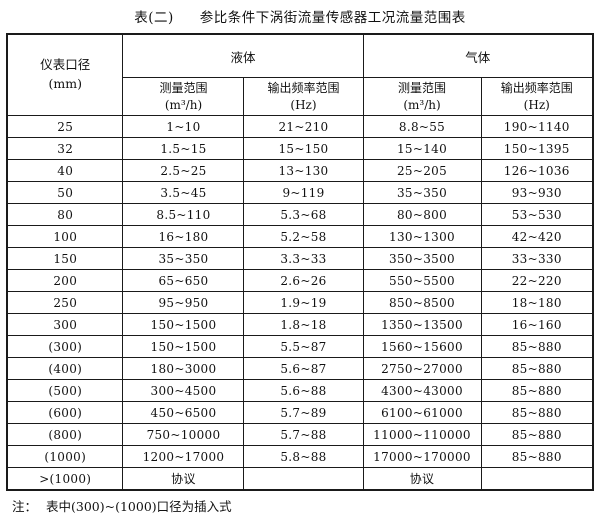 The width and height of the screenshot is (600, 515). What do you see at coordinates (332, 18) in the screenshot?
I see `table-title-text: 参比条件下涡街流量传感器工况流量范围表` at bounding box center [332, 18].